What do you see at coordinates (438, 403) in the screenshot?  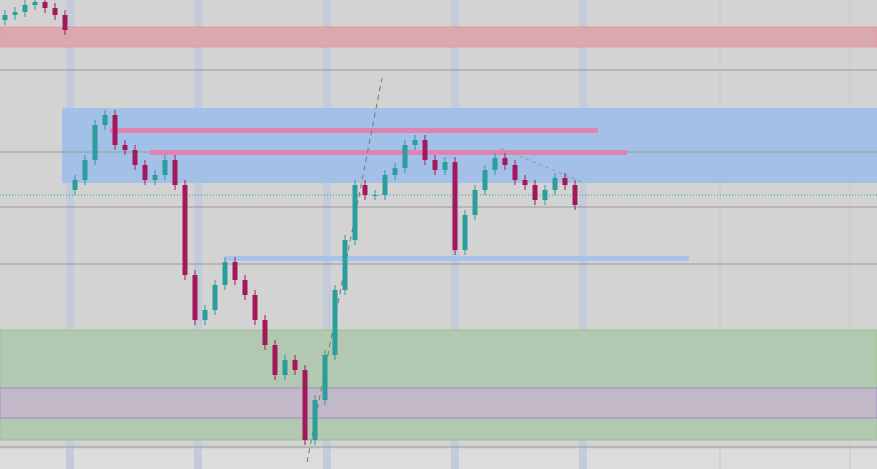 I see `purple-zone` at bounding box center [438, 403].